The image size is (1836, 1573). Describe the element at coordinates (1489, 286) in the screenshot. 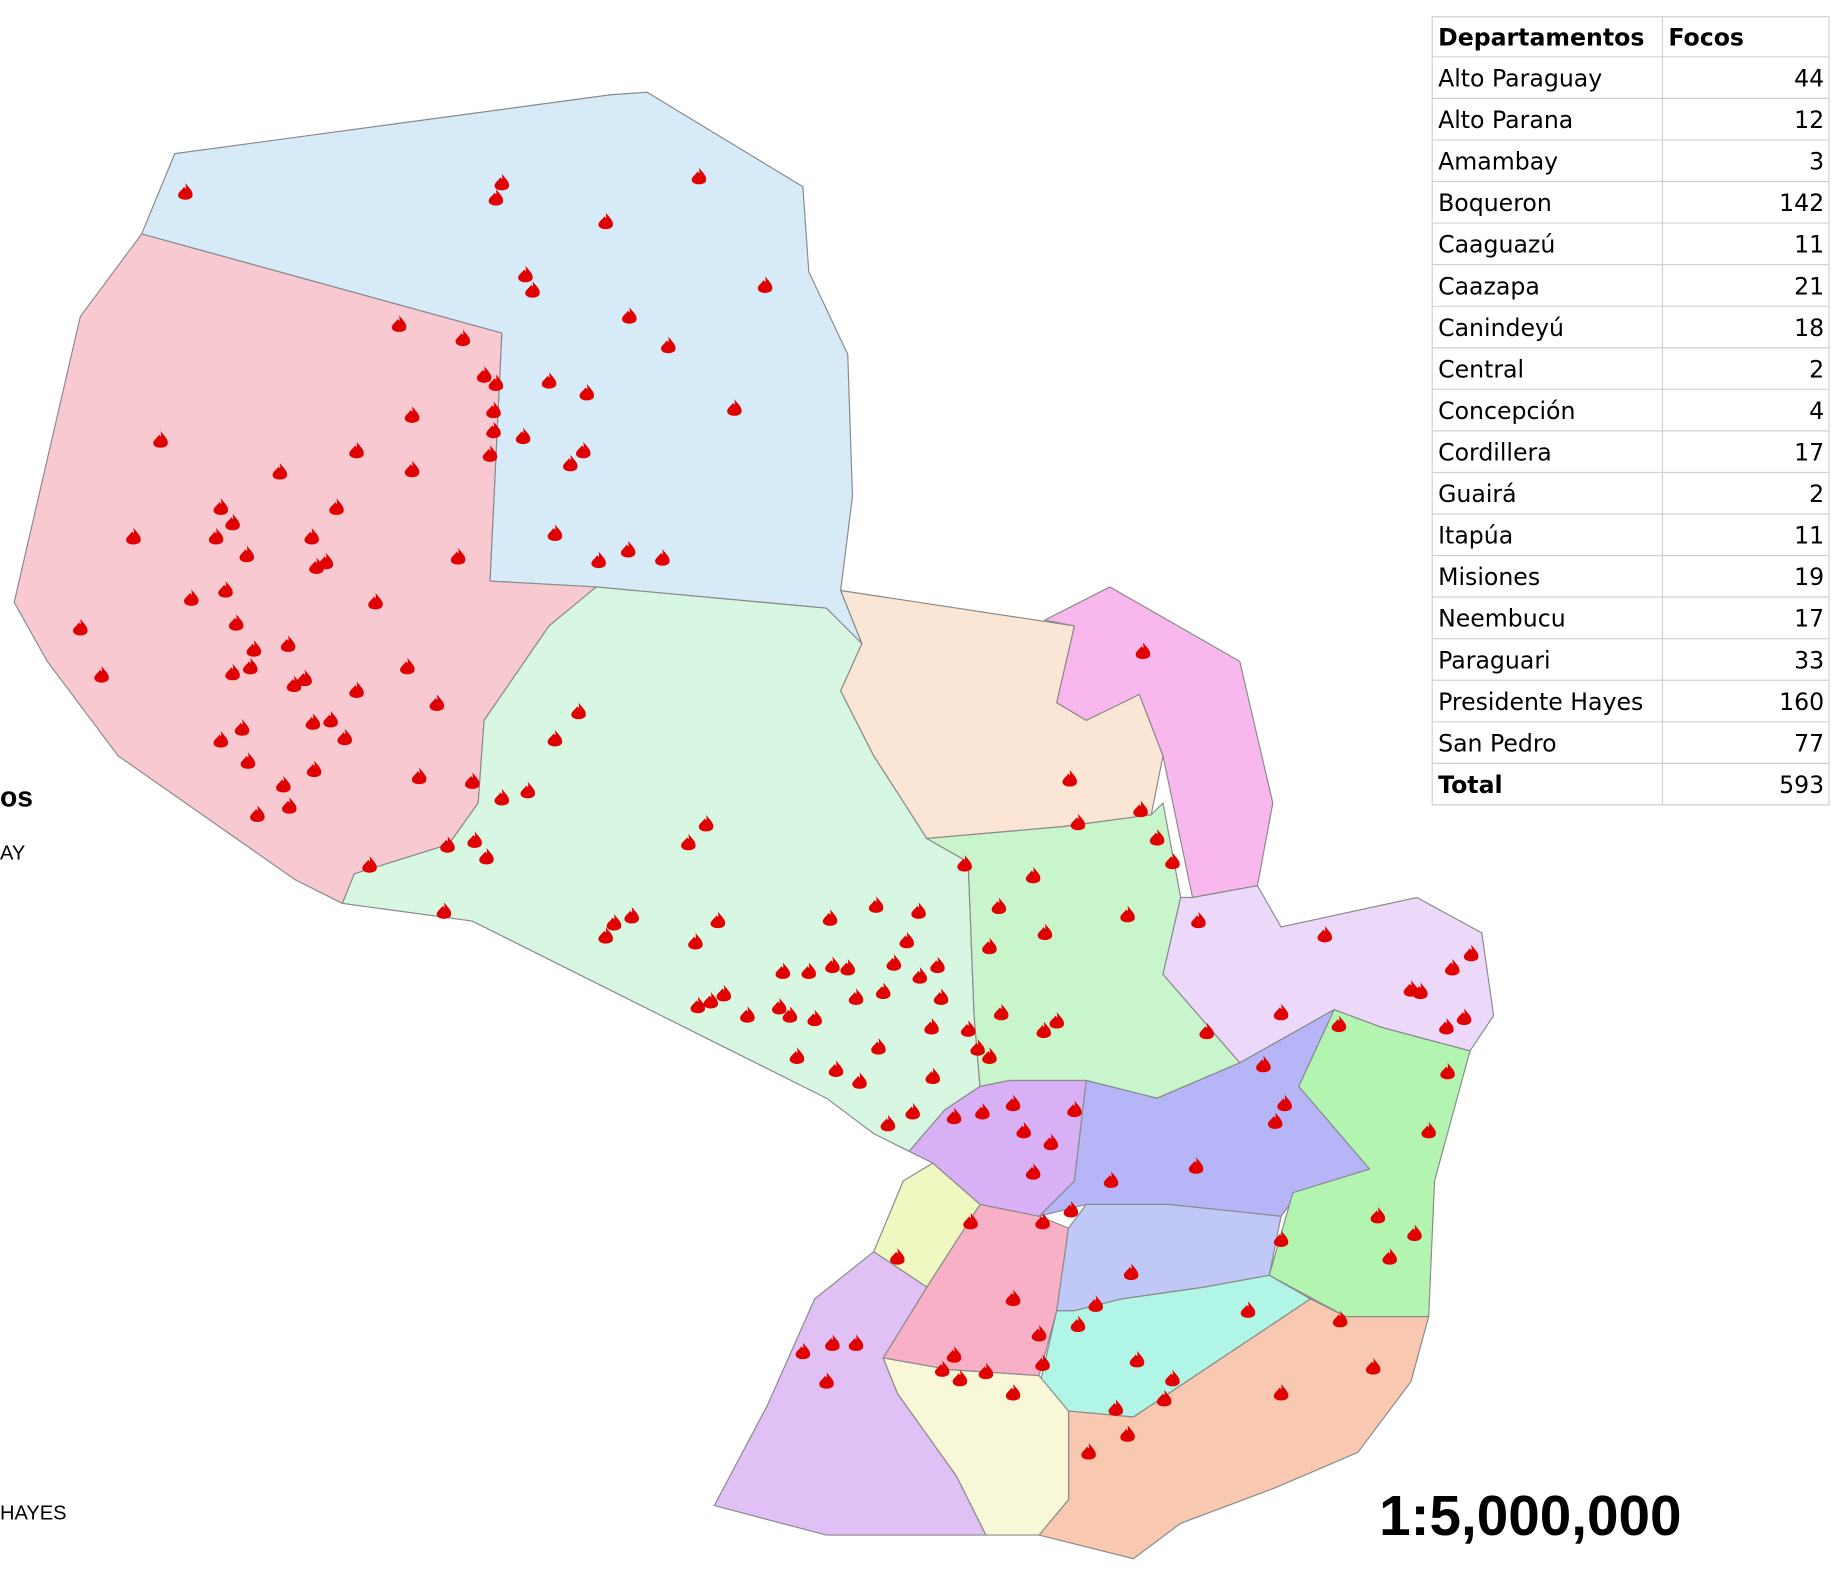

I see `department-name: Caazapa` at that location.